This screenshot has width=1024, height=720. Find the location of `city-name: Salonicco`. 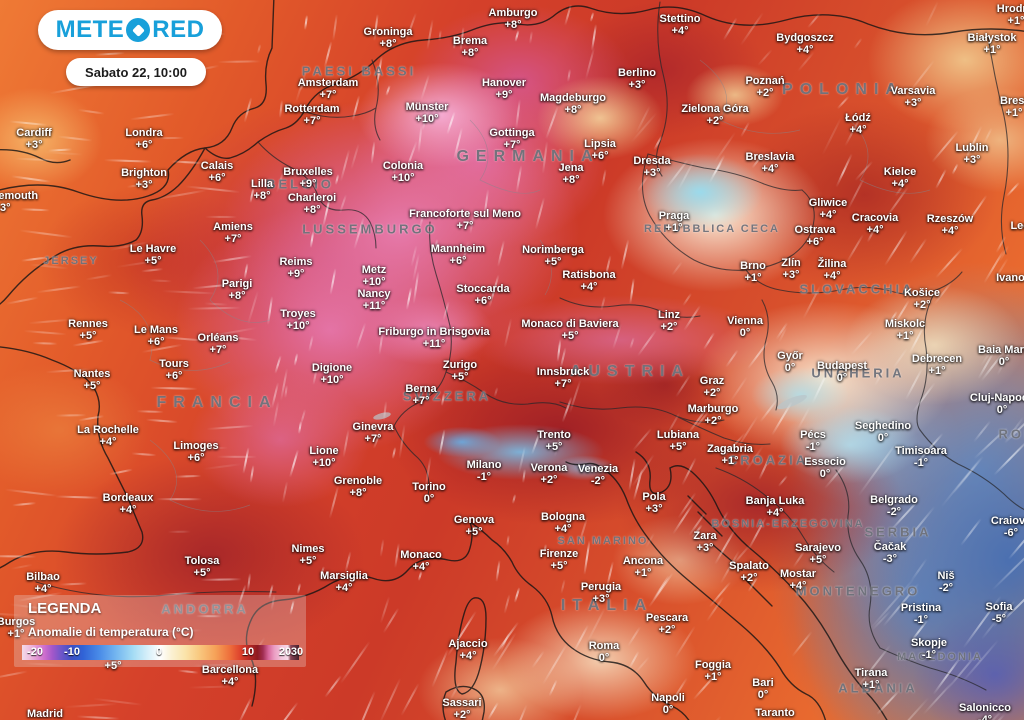

city-name: Salonicco is located at coordinates (985, 708).